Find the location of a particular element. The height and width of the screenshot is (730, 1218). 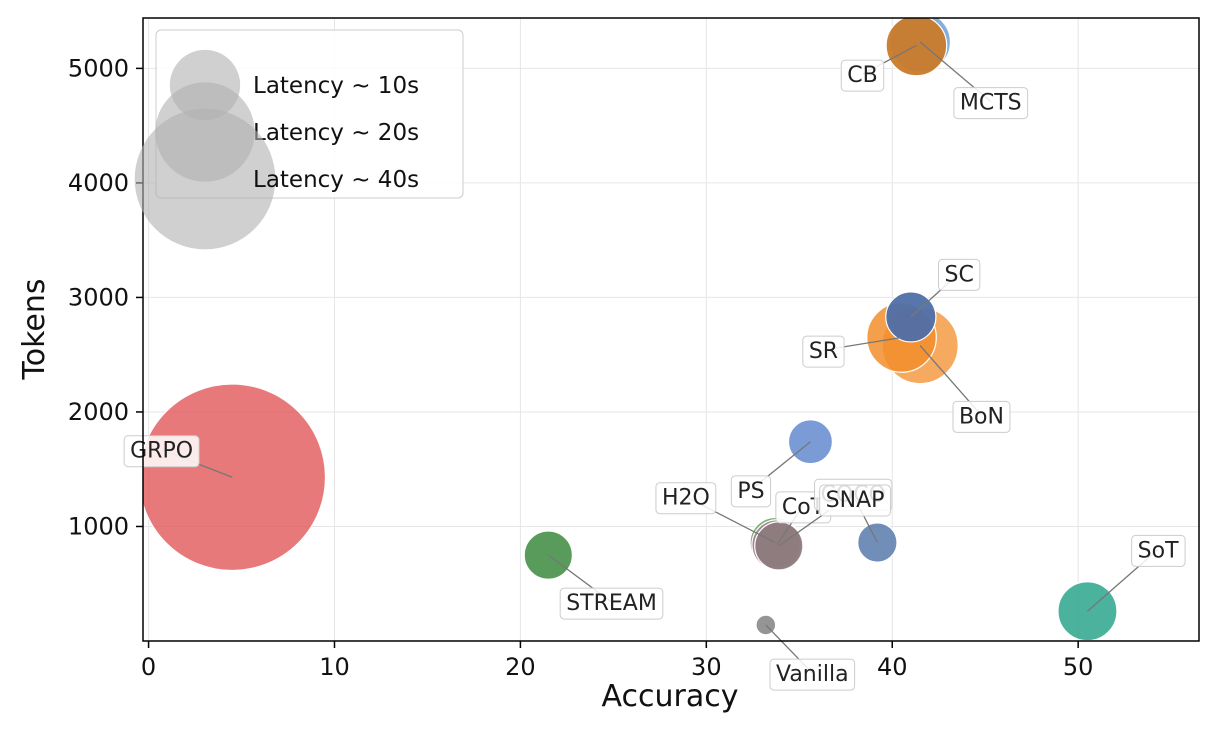

y-tick-label: 2000 is located at coordinates (98, 412).